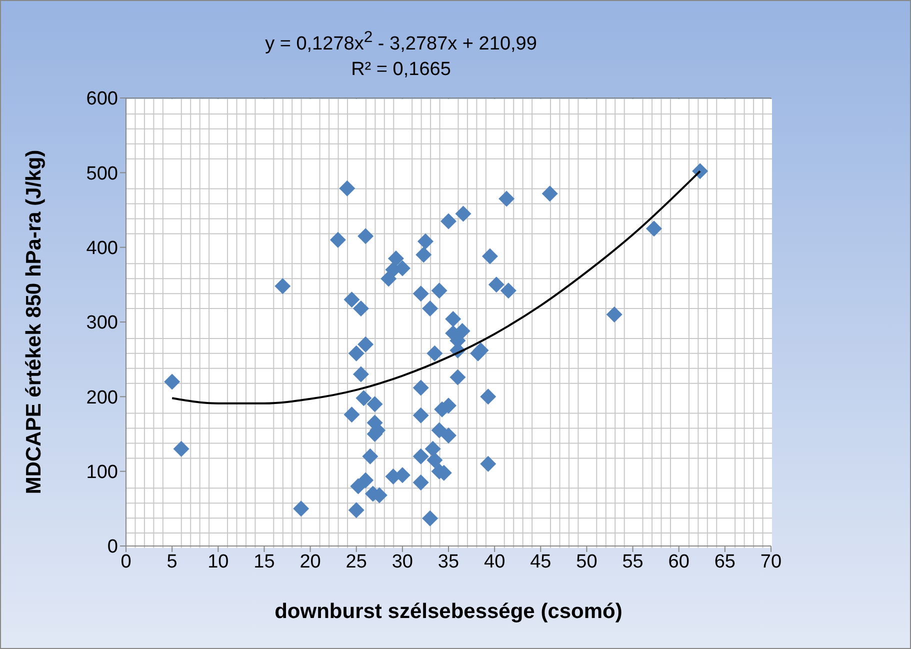  I want to click on y-tick-label: 400, so click(102, 249).